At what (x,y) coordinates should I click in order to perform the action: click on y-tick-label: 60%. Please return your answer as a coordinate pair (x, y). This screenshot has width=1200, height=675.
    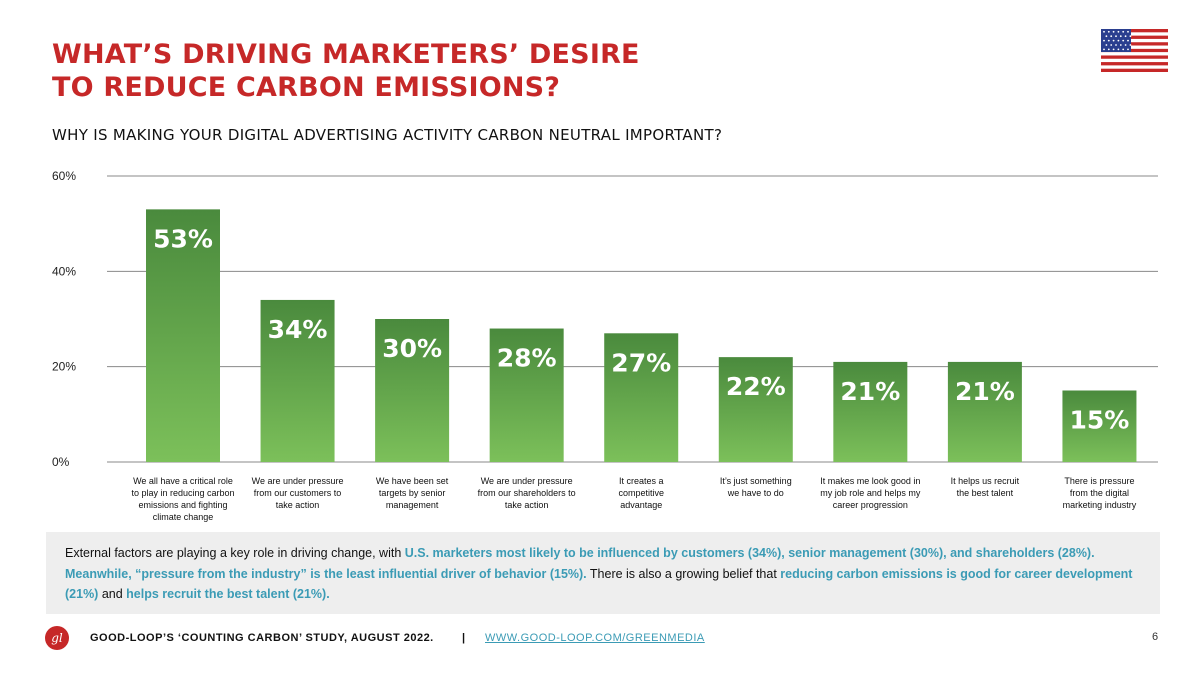
    Looking at the image, I should click on (64, 176).